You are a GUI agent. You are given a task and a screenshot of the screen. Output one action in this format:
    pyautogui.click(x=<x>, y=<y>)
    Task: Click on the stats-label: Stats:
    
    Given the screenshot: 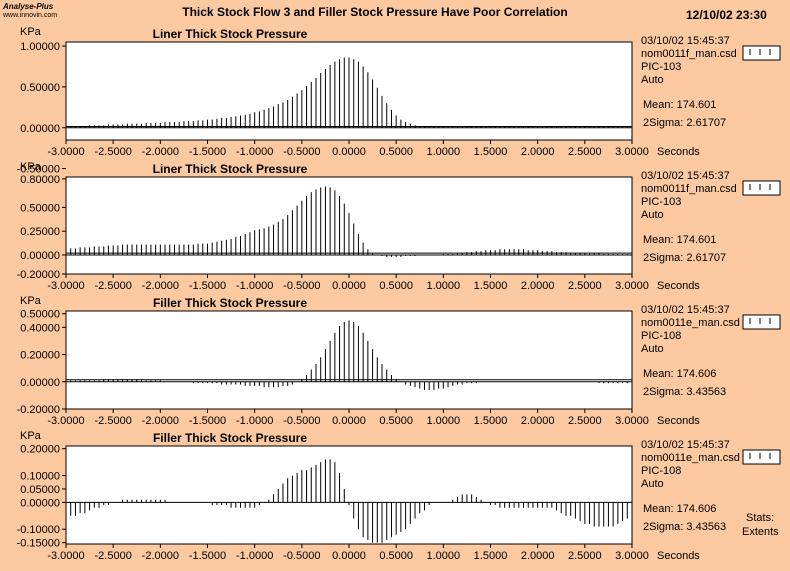 What is the action you would take?
    pyautogui.click(x=760, y=518)
    